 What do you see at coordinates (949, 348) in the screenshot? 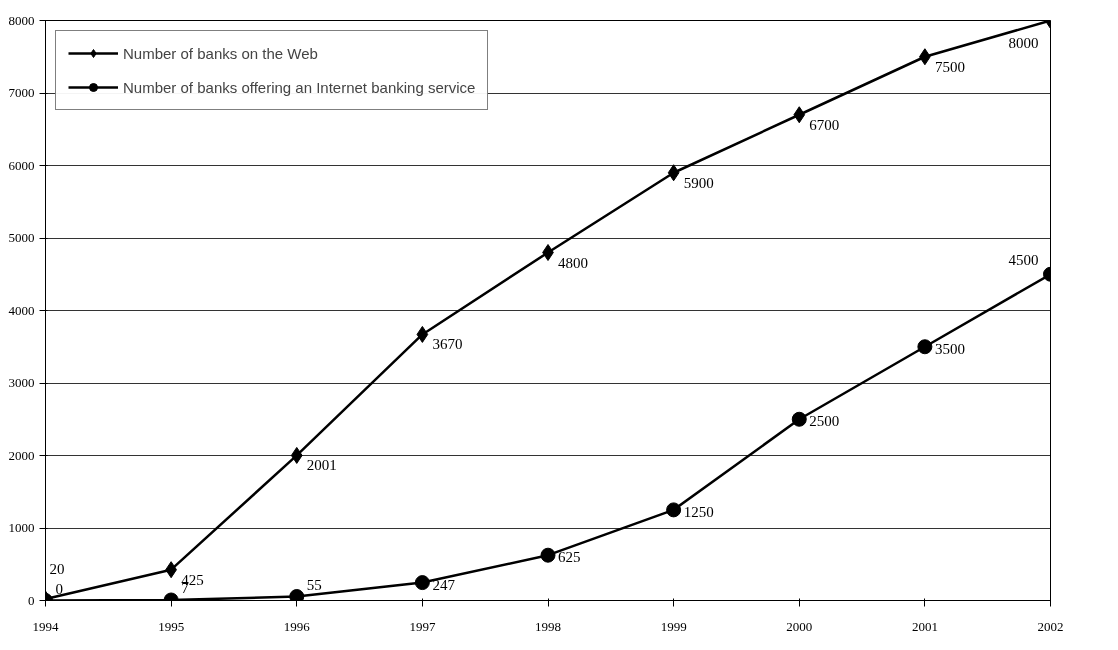
I see `data-label: 3500` at bounding box center [949, 348].